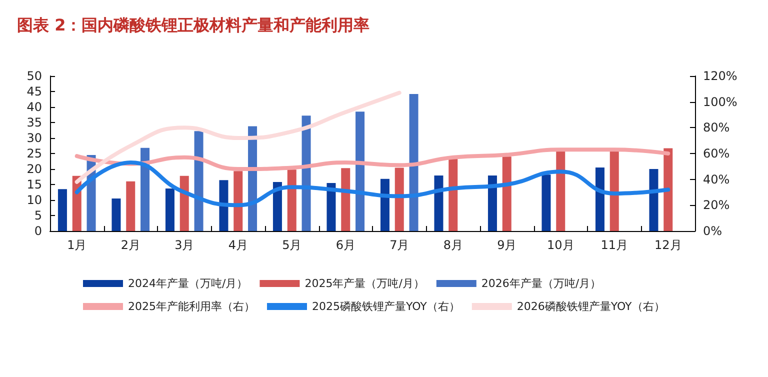 This screenshot has width=768, height=377. Describe the element at coordinates (590, 306) in the screenshot. I see `legend-label: 2026磷酸铁锂产量YOY（右）` at that location.